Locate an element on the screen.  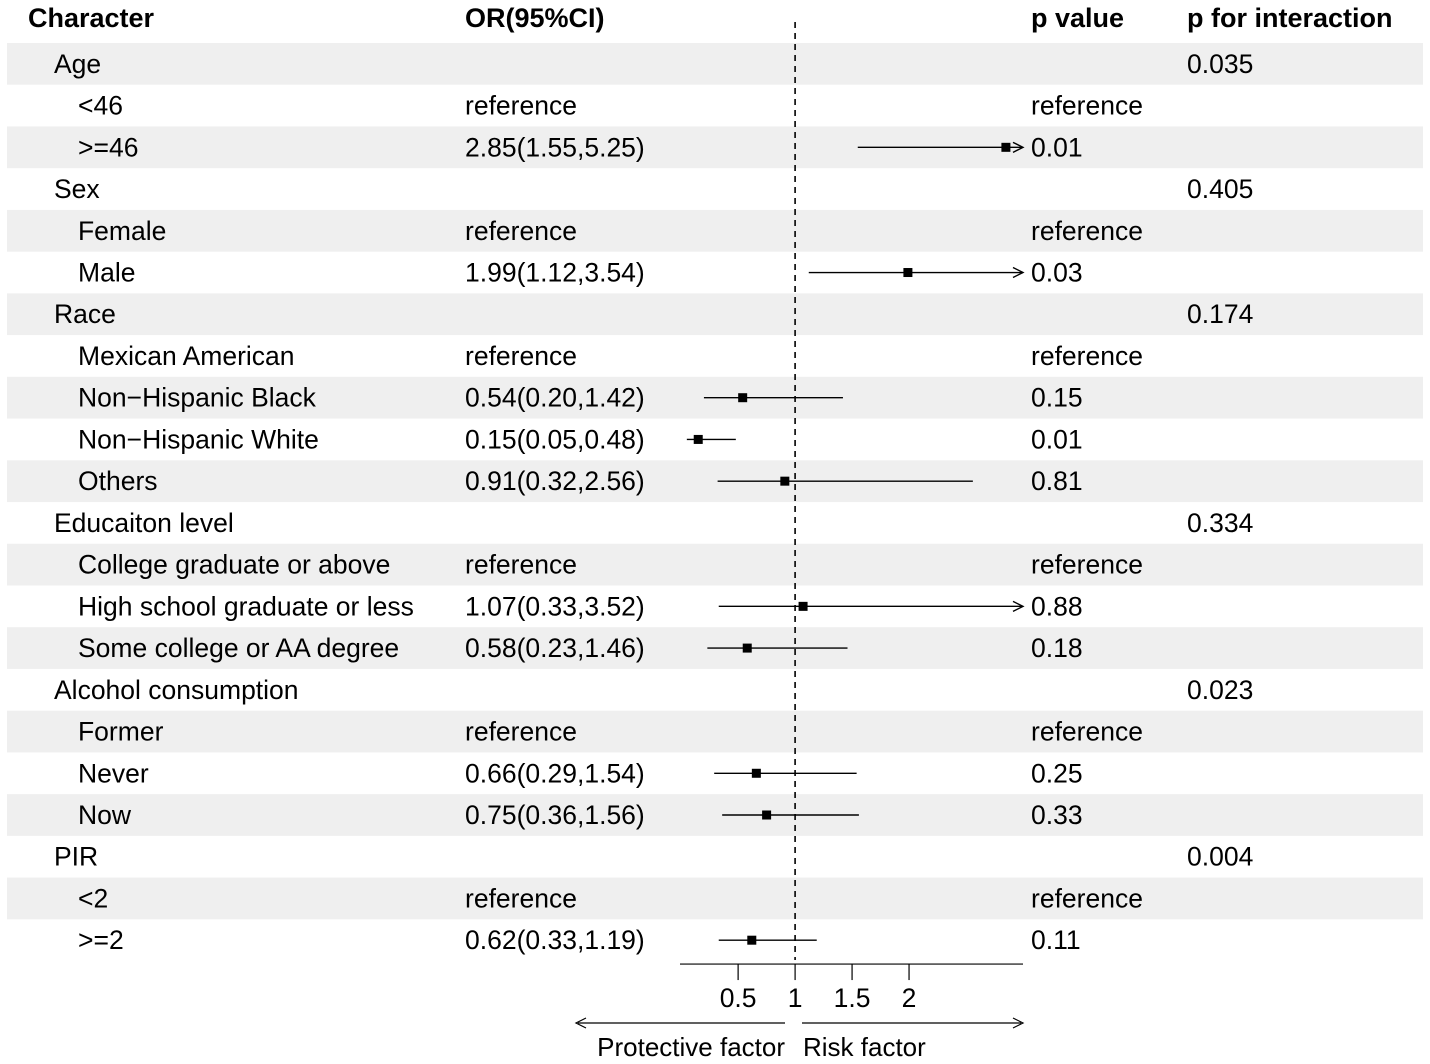
subgroup-label: High school graduate or less is located at coordinates (246, 606).